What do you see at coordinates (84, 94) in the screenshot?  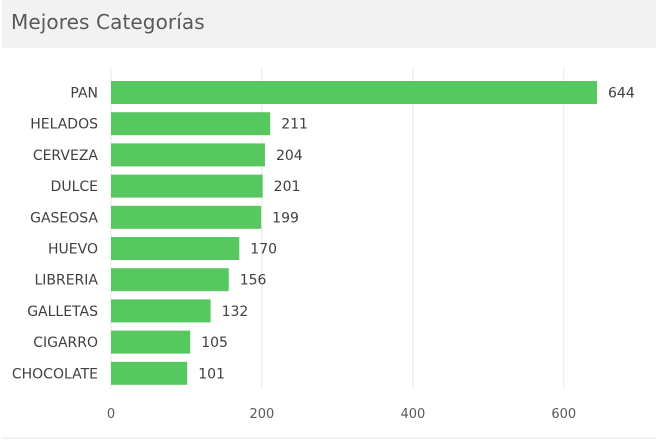 I see `category-label: PAN` at bounding box center [84, 94].